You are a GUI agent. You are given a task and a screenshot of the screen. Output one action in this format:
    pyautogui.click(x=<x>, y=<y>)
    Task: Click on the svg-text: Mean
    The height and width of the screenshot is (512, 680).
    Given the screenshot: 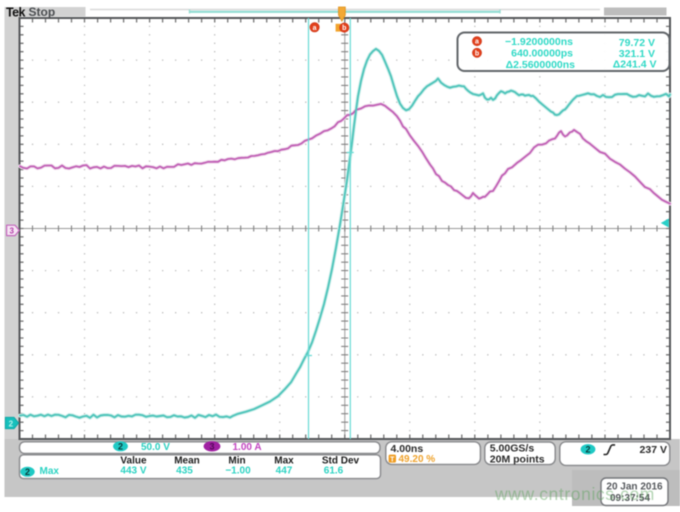 What is the action you would take?
    pyautogui.click(x=187, y=461)
    